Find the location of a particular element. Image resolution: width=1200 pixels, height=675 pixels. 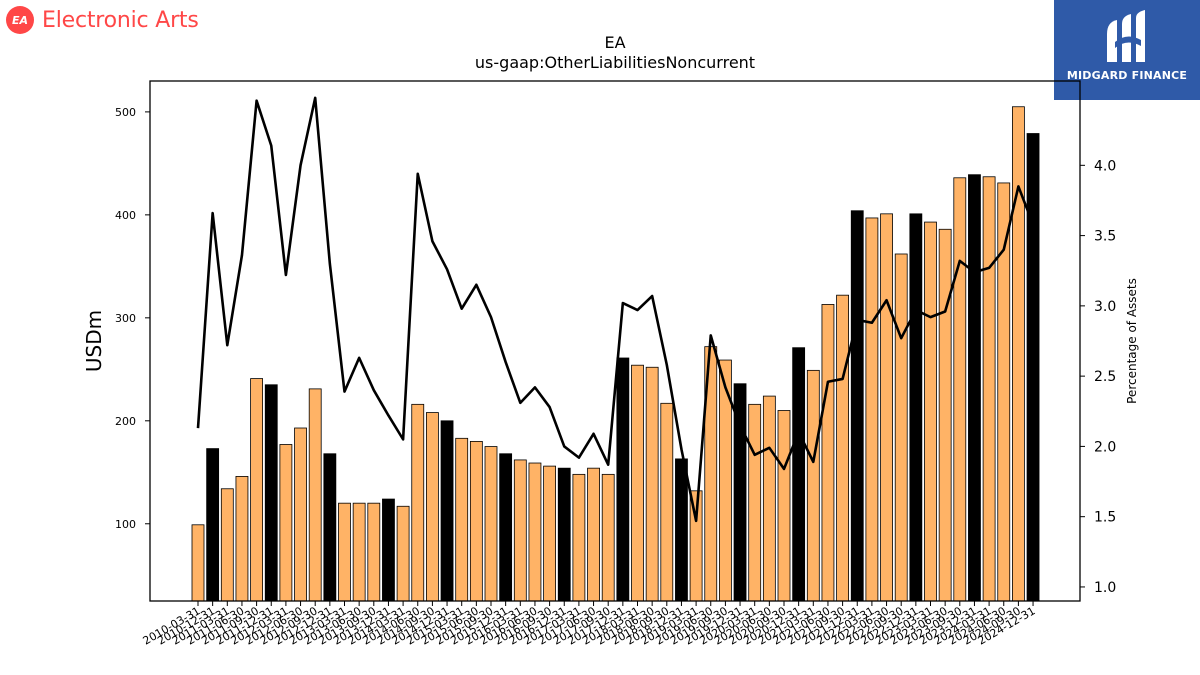

ea-logo: EA Electronic Arts is located at coordinates (102, 20).